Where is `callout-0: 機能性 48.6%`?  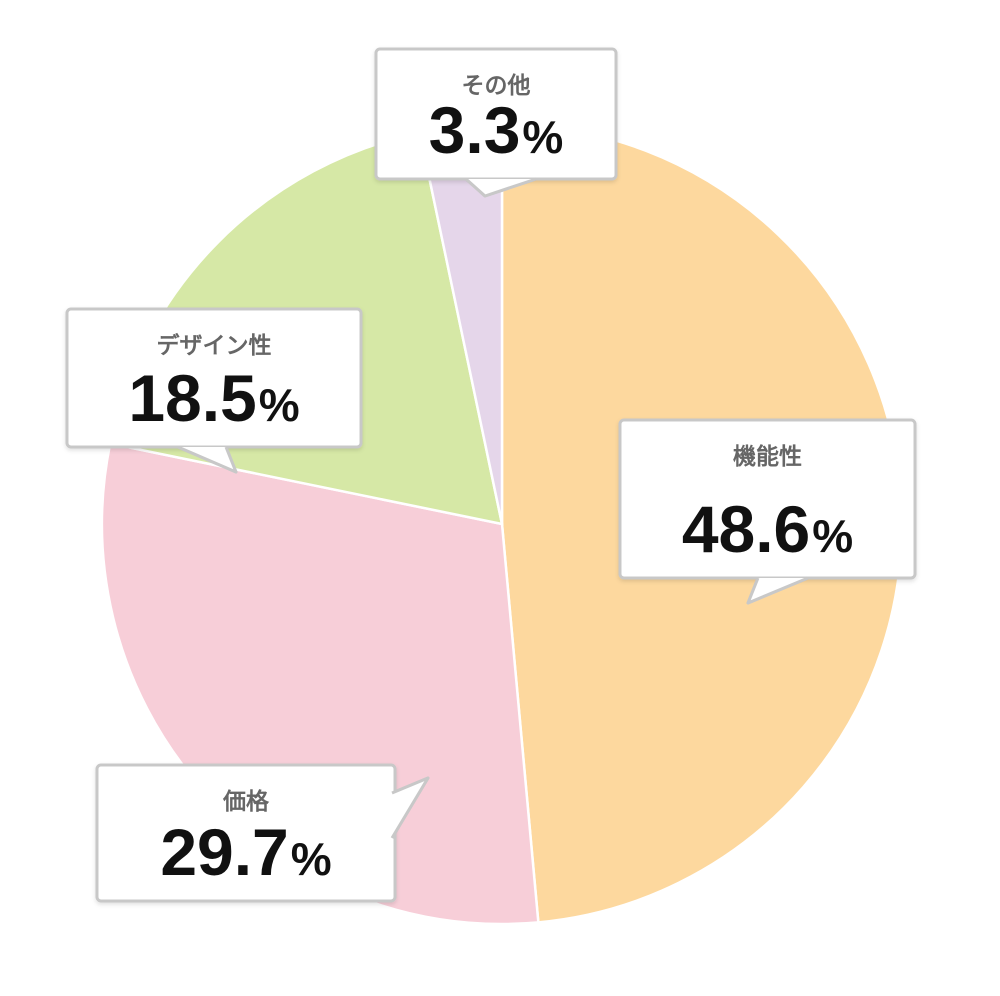
callout-0: 機能性 48.6% is located at coordinates (767, 511).